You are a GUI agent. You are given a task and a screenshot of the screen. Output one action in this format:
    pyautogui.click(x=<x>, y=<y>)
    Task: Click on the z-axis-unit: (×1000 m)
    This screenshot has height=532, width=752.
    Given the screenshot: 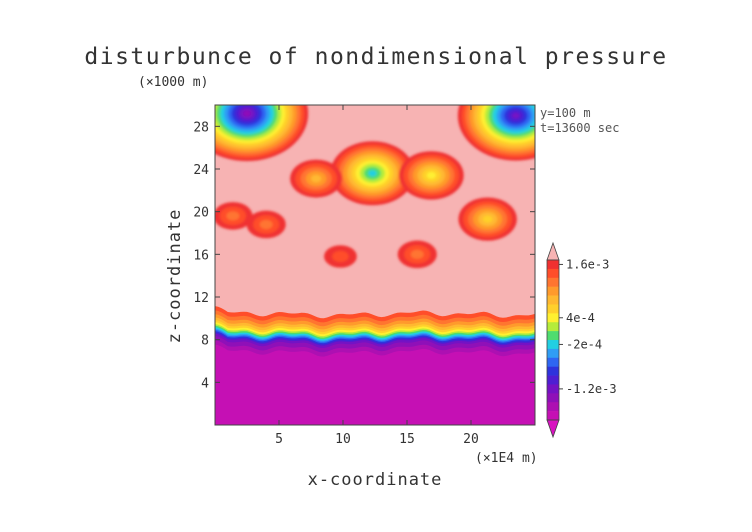 What is the action you would take?
    pyautogui.click(x=173, y=82)
    